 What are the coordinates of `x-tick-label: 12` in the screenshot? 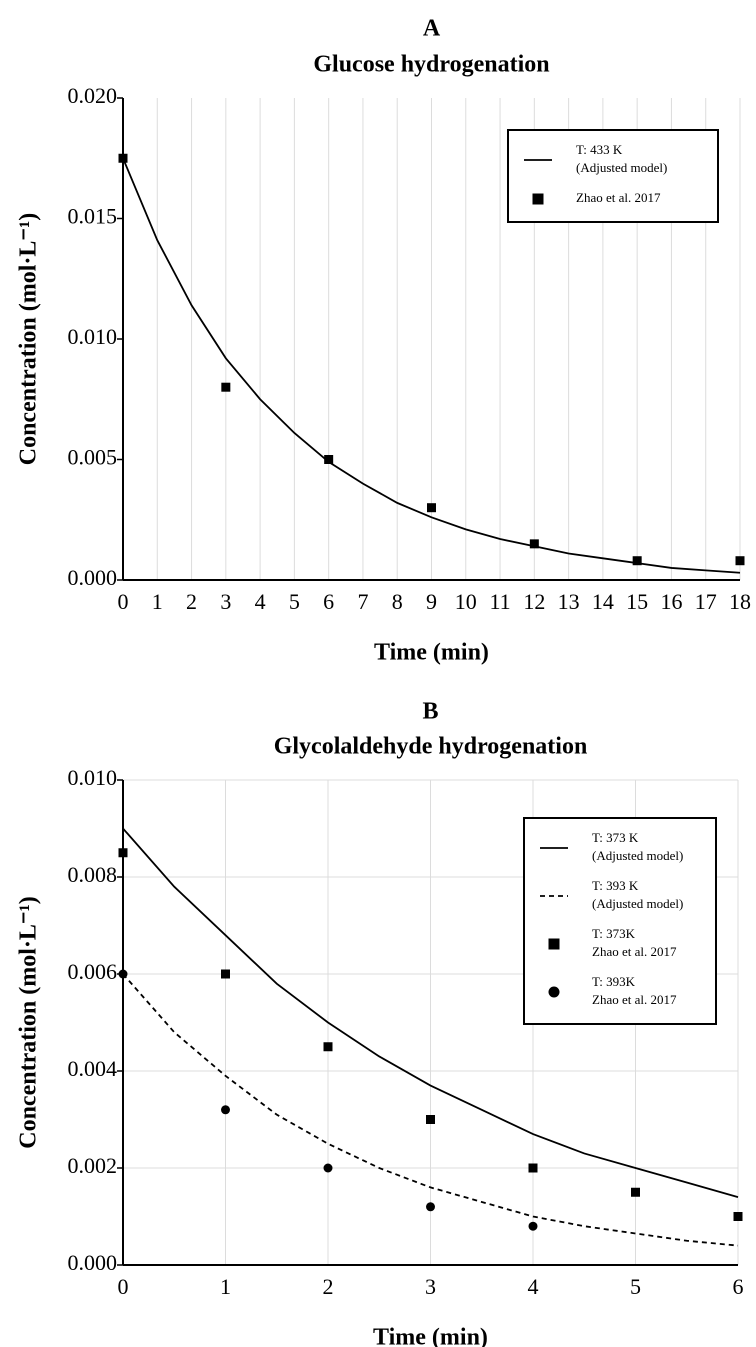 It's located at (534, 601).